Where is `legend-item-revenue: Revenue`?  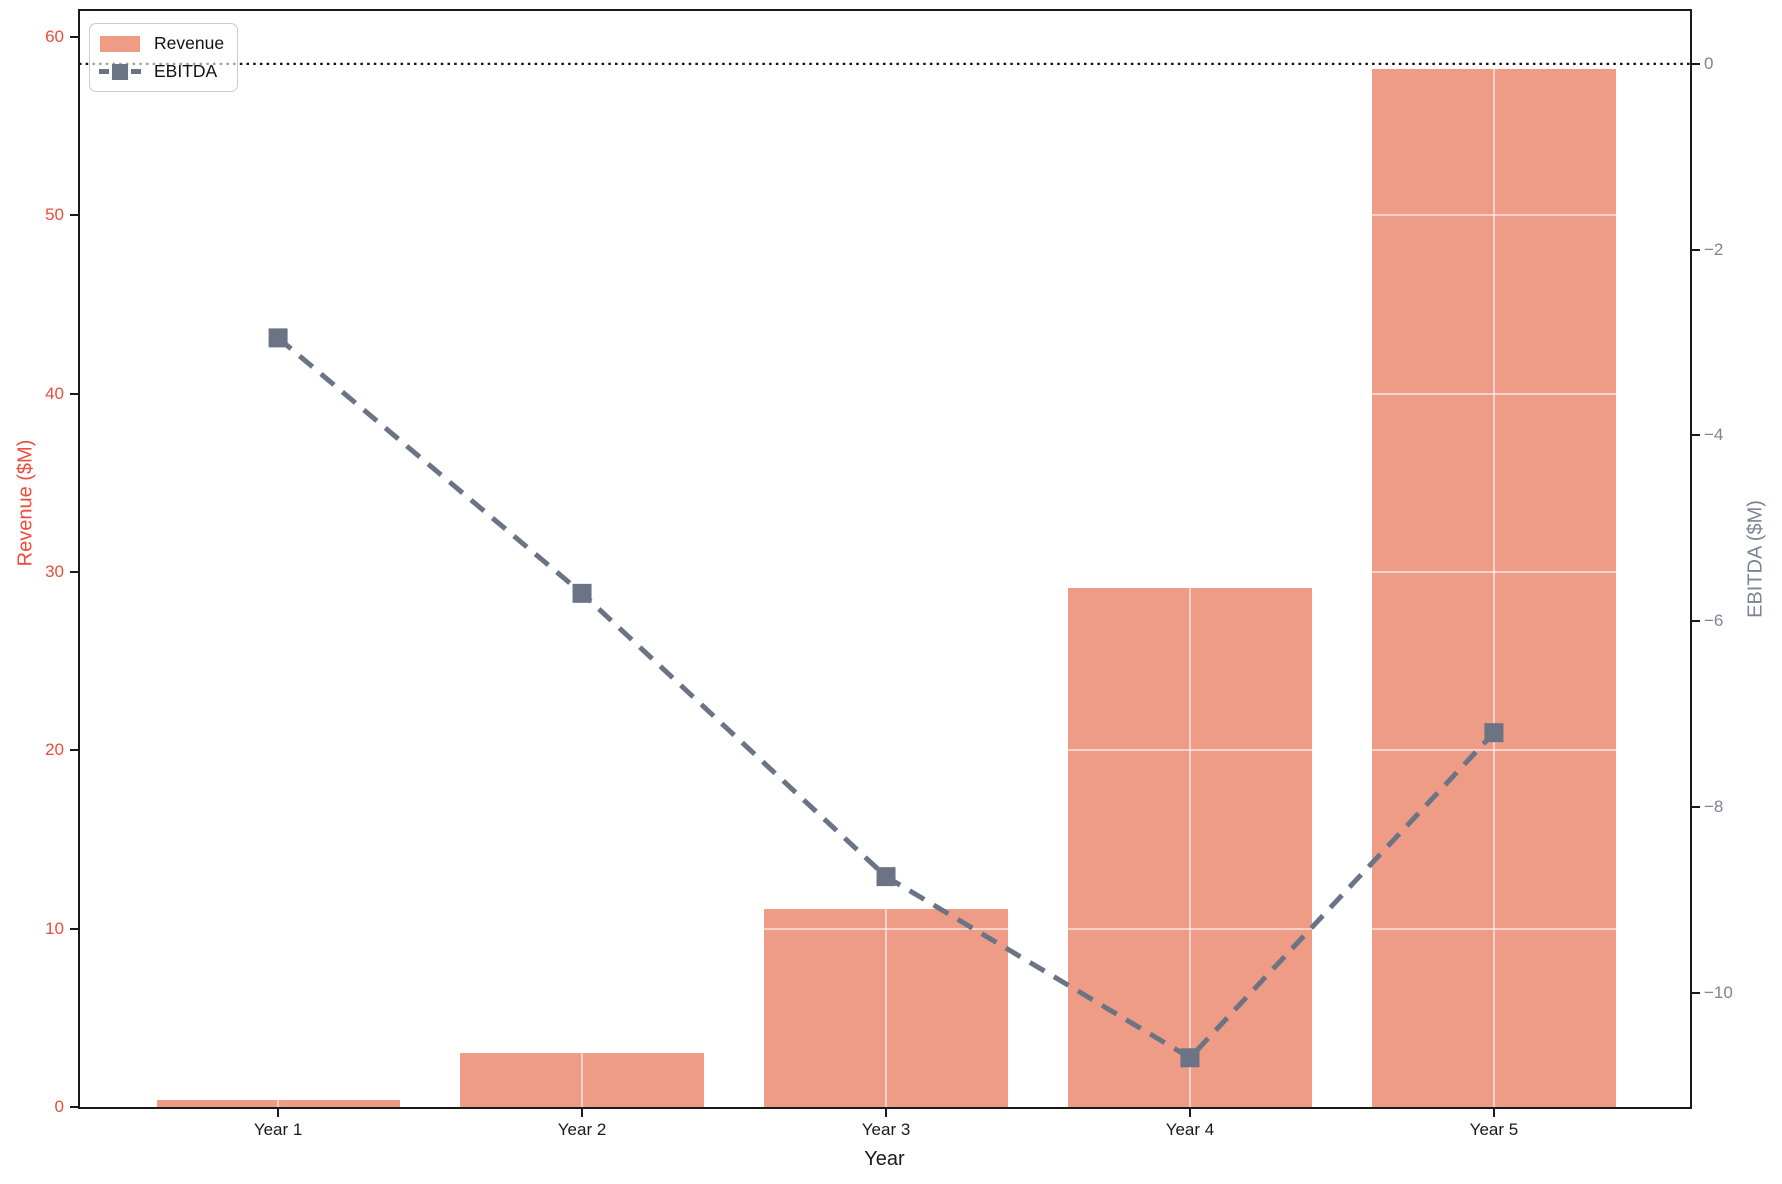 legend-item-revenue: Revenue is located at coordinates (162, 43).